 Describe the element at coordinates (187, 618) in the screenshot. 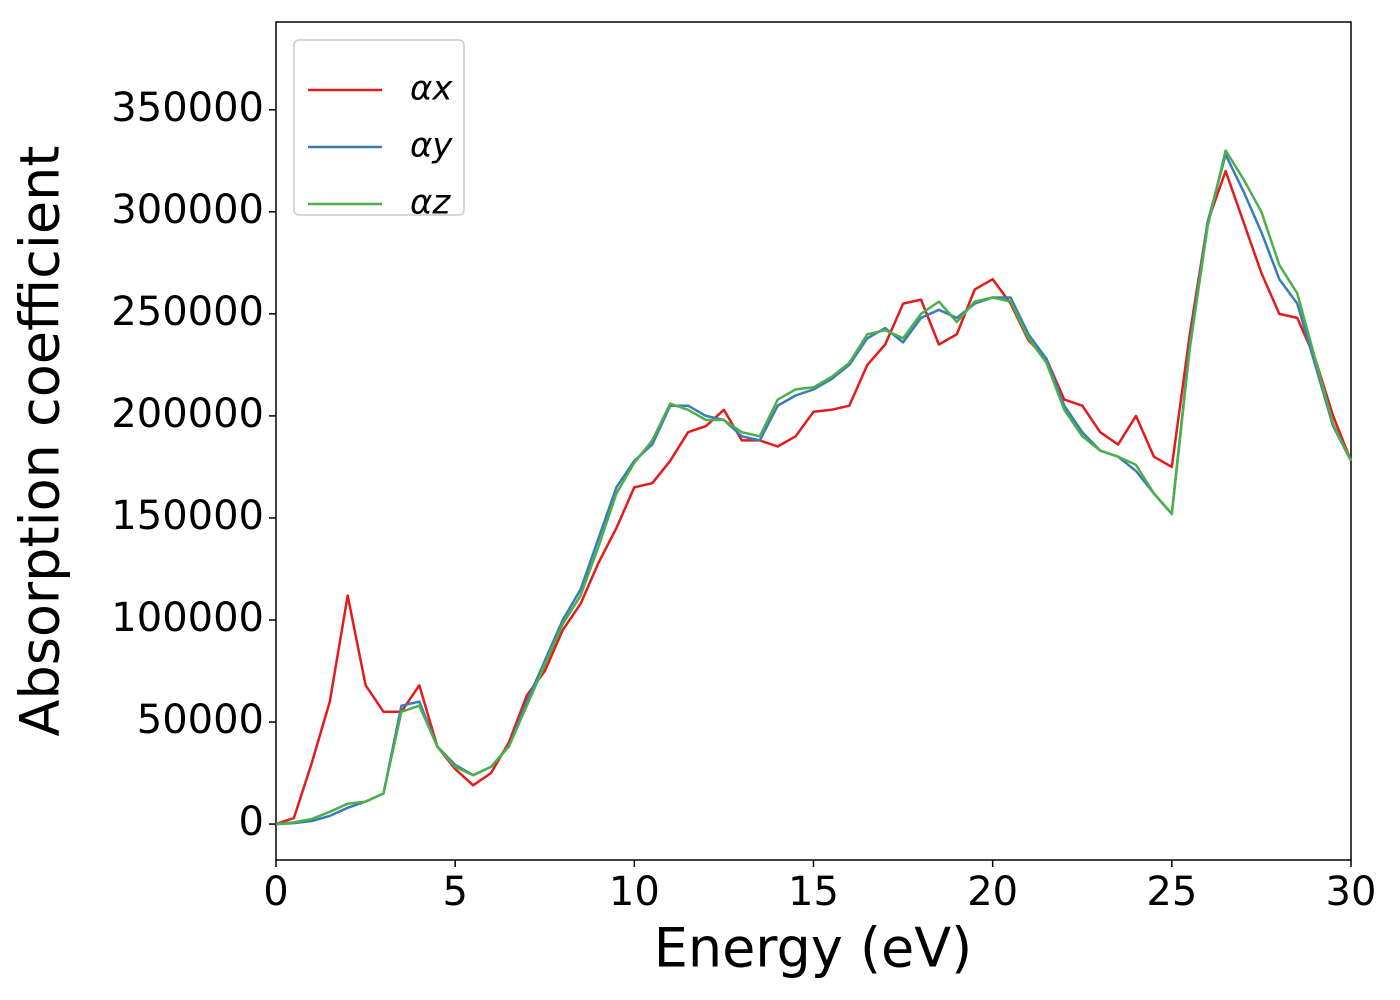

I see `y-tick-label: 100000` at that location.